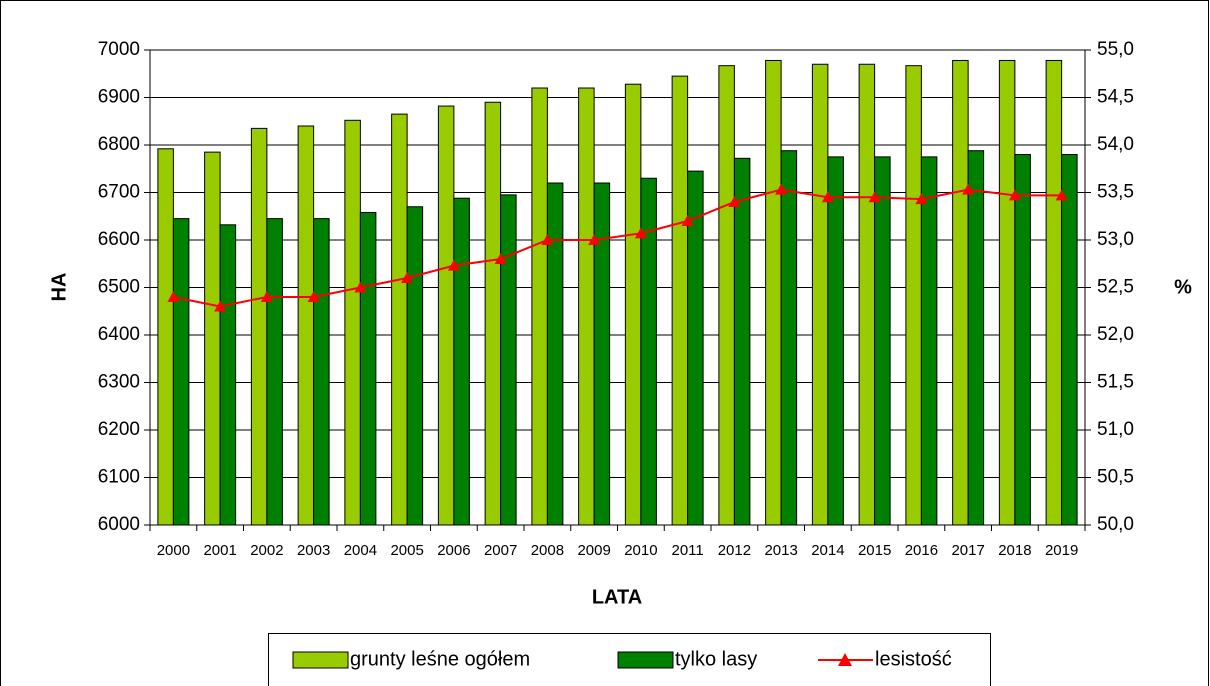 Image resolution: width=1210 pixels, height=686 pixels. What do you see at coordinates (617, 248) in the screenshot?
I see `line` at bounding box center [617, 248].